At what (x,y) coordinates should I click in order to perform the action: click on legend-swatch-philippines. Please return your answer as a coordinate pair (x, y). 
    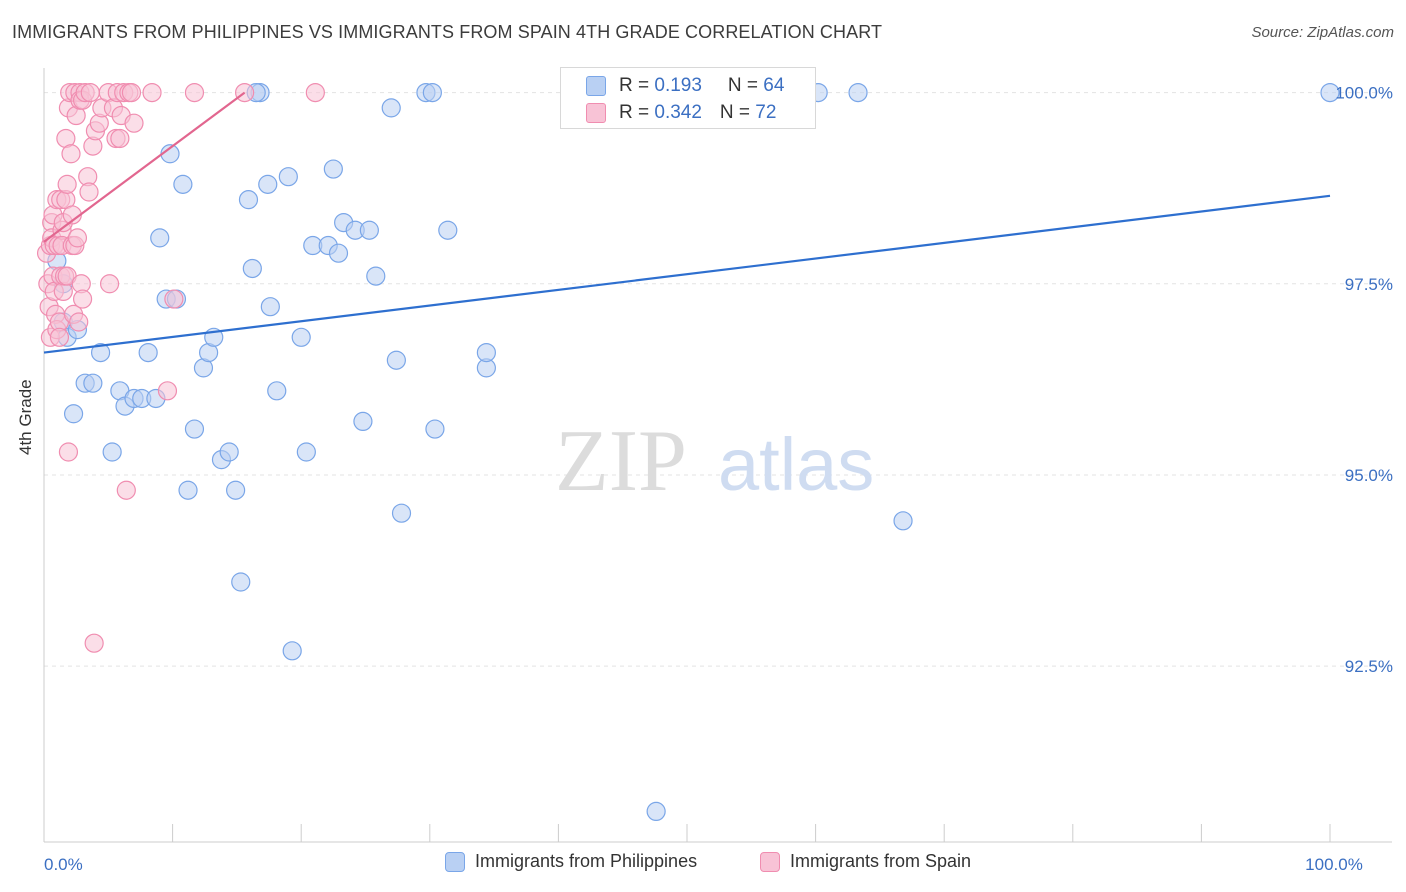
    Looking at the image, I should click on (455, 861).